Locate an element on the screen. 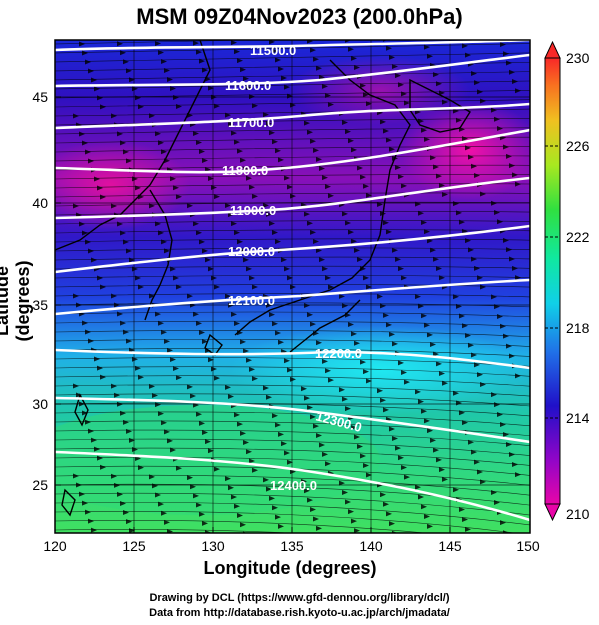 The image size is (599, 625). y-tick-label: 35 is located at coordinates (40, 305).